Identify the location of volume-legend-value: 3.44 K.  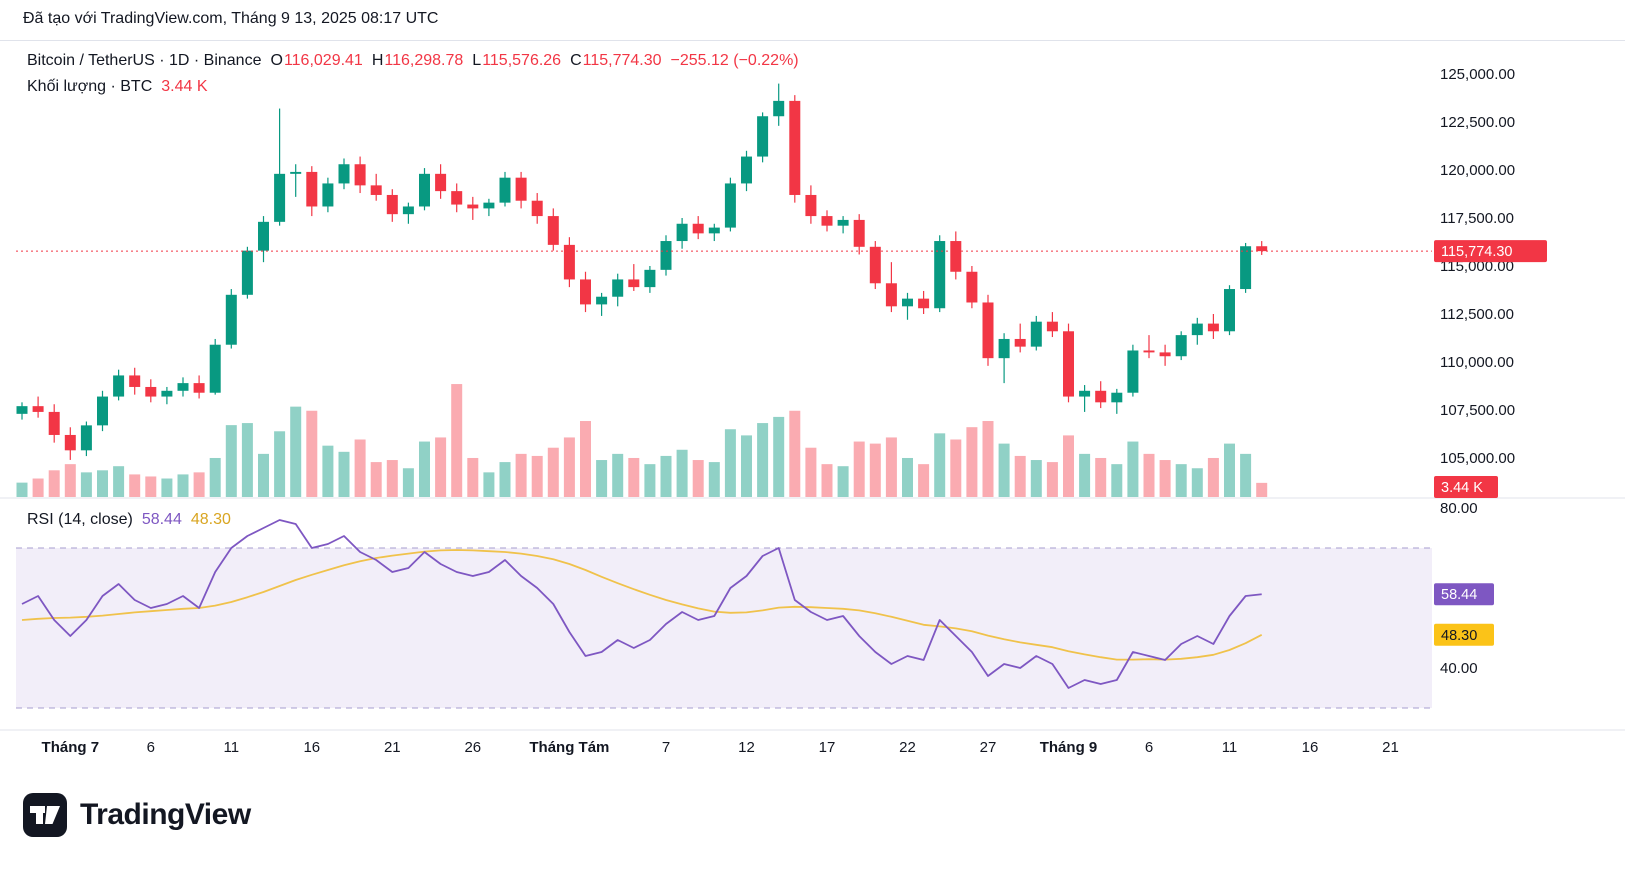
(184, 86).